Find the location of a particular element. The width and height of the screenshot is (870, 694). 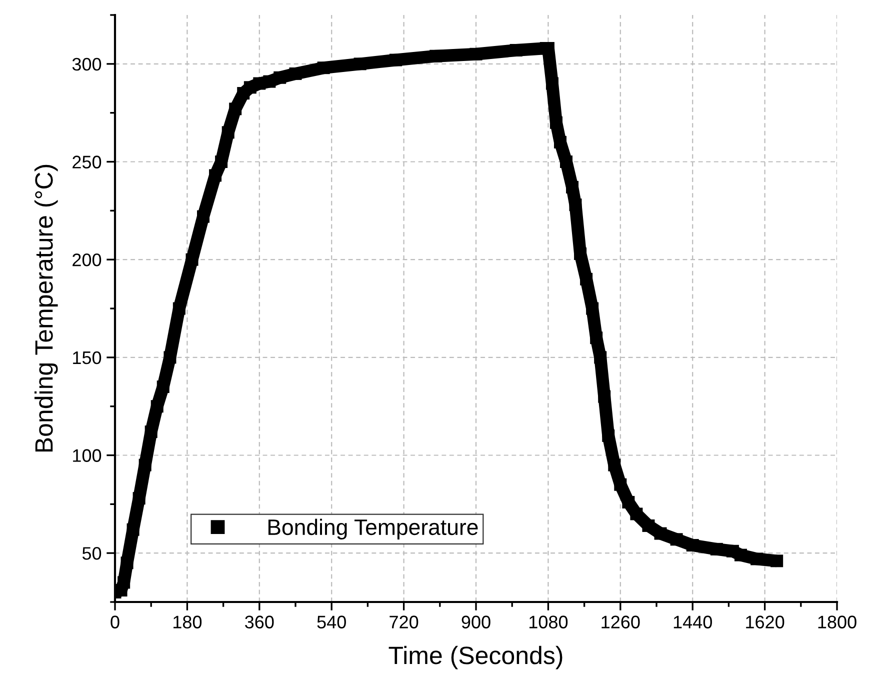

x-tick-label: 720 is located at coordinates (404, 622).